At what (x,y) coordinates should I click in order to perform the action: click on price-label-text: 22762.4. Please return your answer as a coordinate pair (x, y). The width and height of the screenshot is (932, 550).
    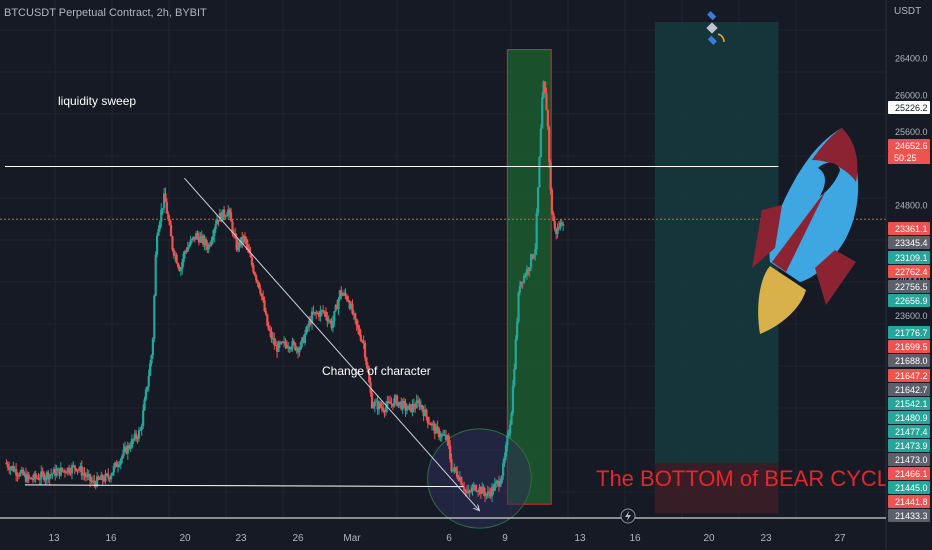
    Looking at the image, I should click on (911, 272).